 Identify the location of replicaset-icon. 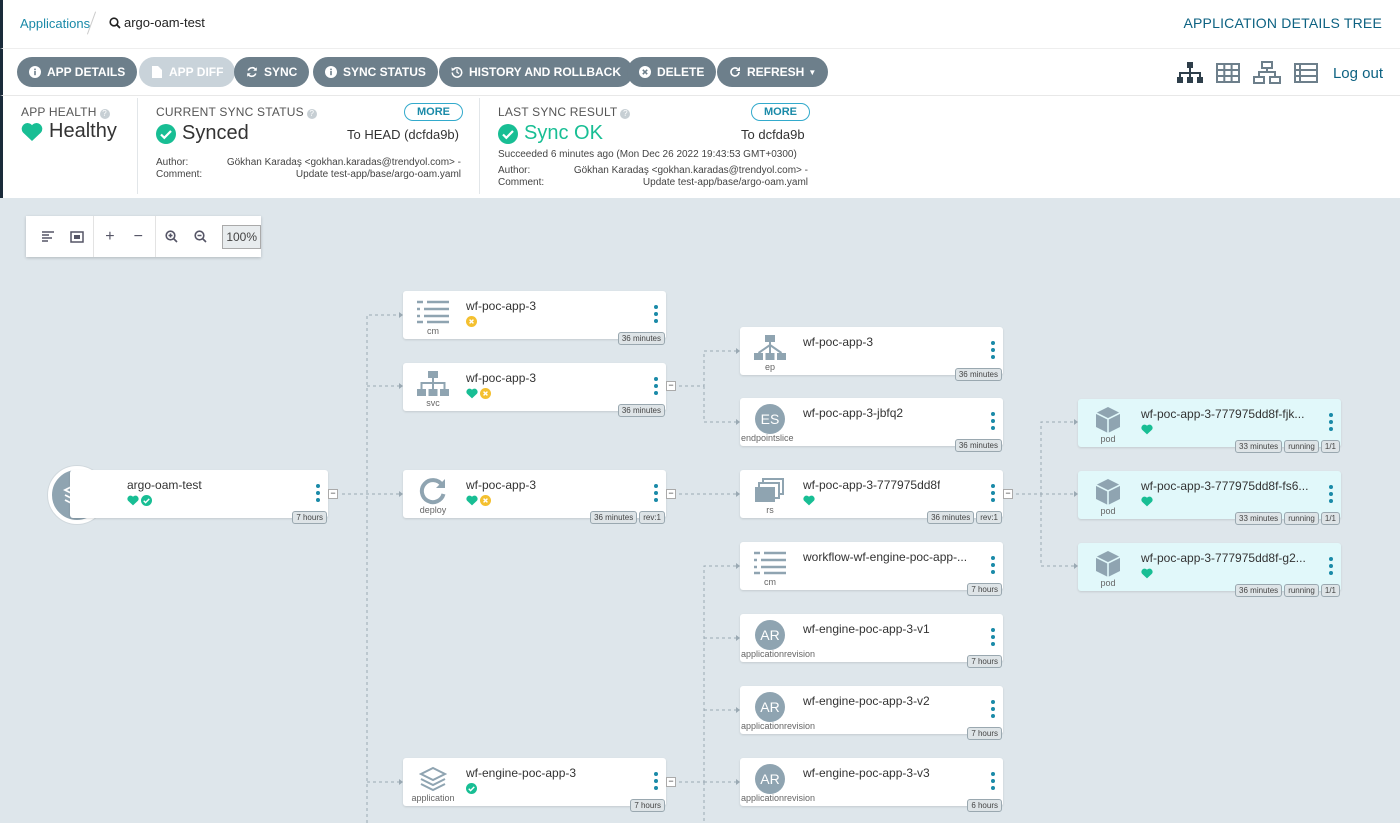
(770, 491).